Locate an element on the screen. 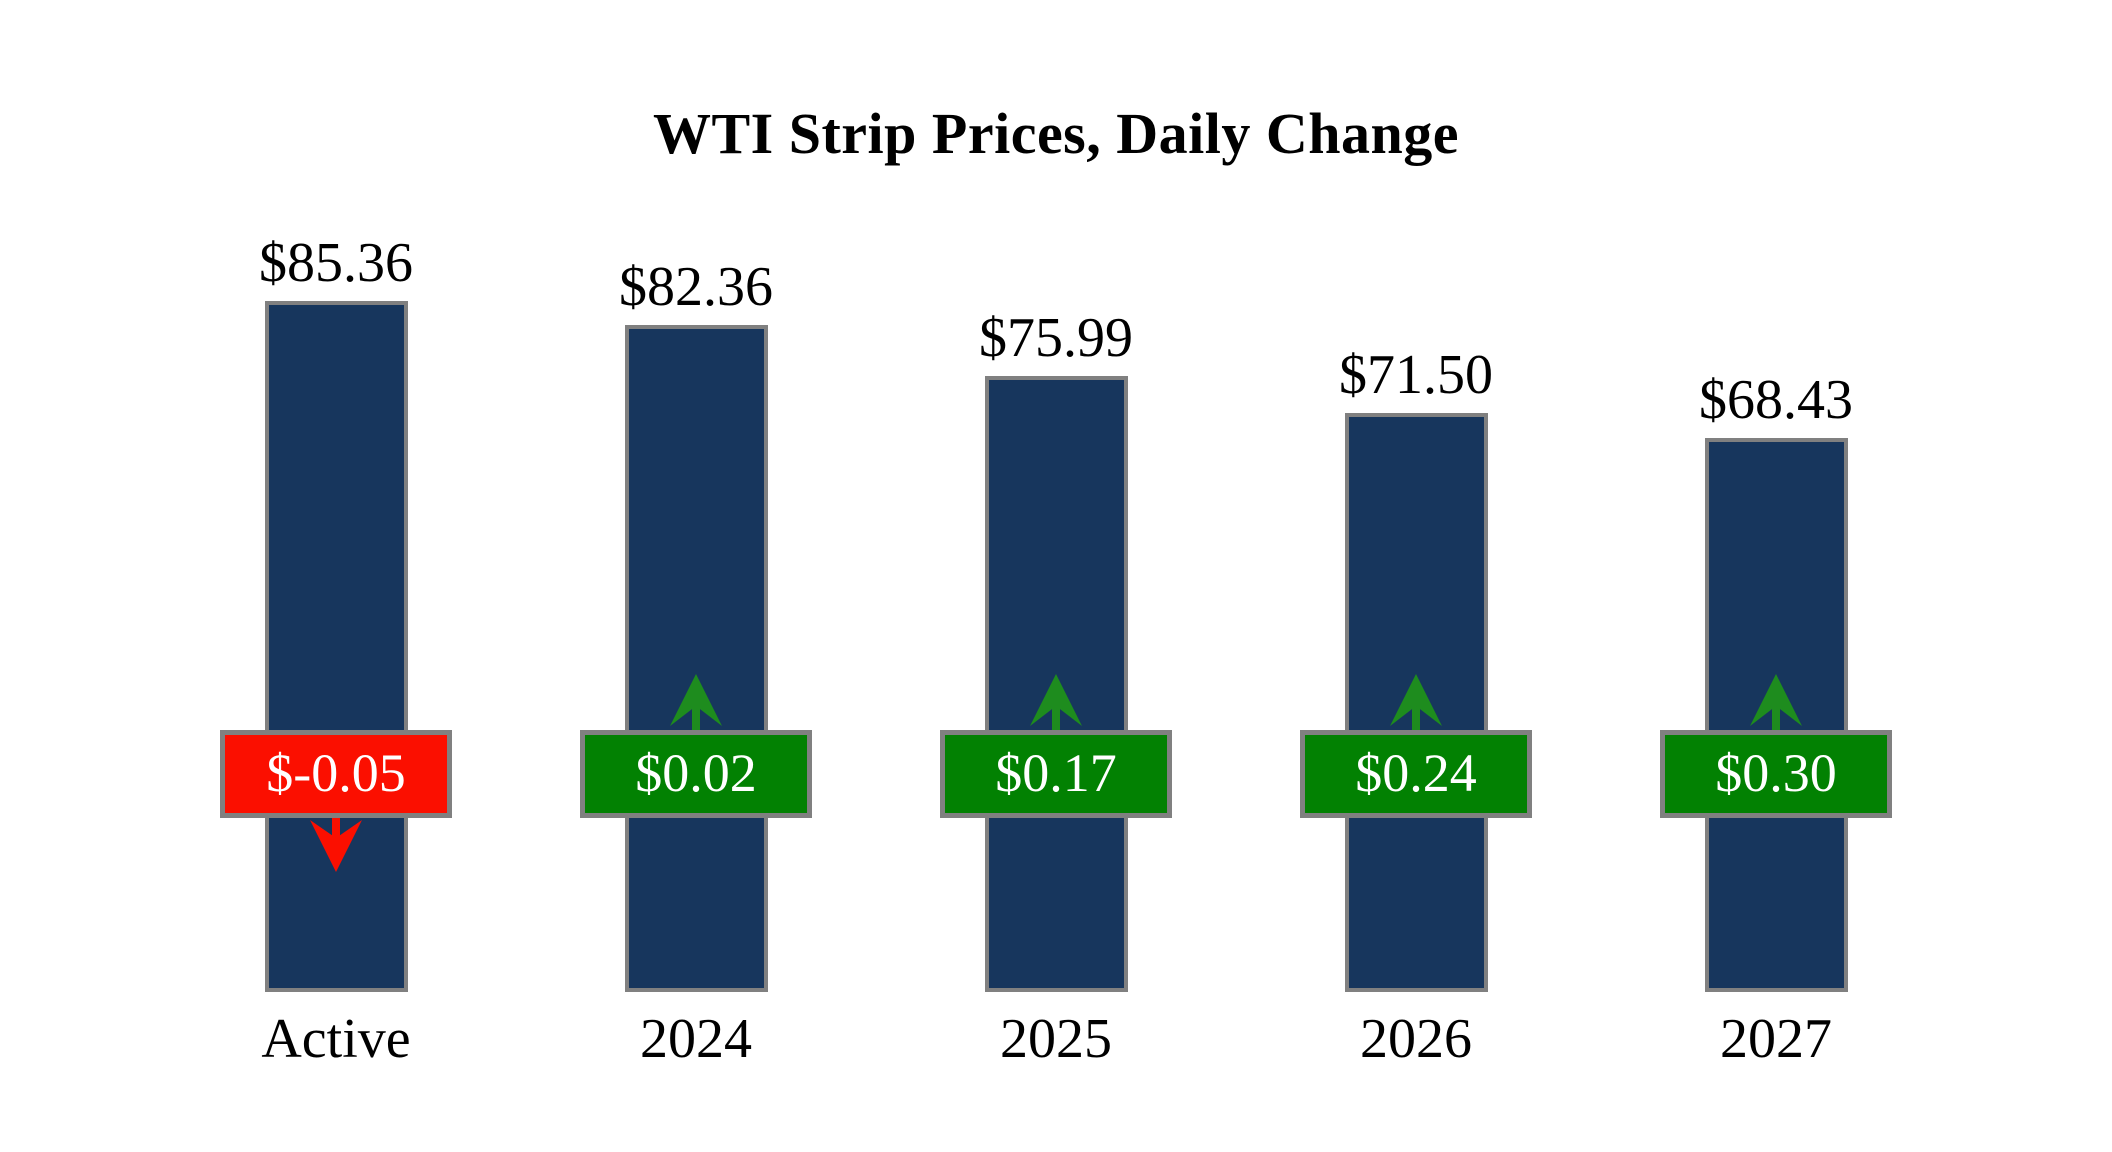 Image resolution: width=2112 pixels, height=1152 pixels. category-label: 2025 is located at coordinates (1056, 1039).